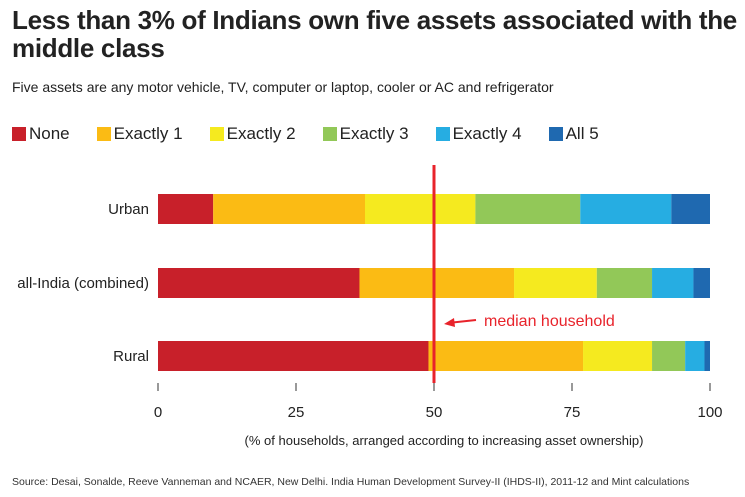  What do you see at coordinates (158, 412) in the screenshot?
I see `x-tick-label-0: 0` at bounding box center [158, 412].